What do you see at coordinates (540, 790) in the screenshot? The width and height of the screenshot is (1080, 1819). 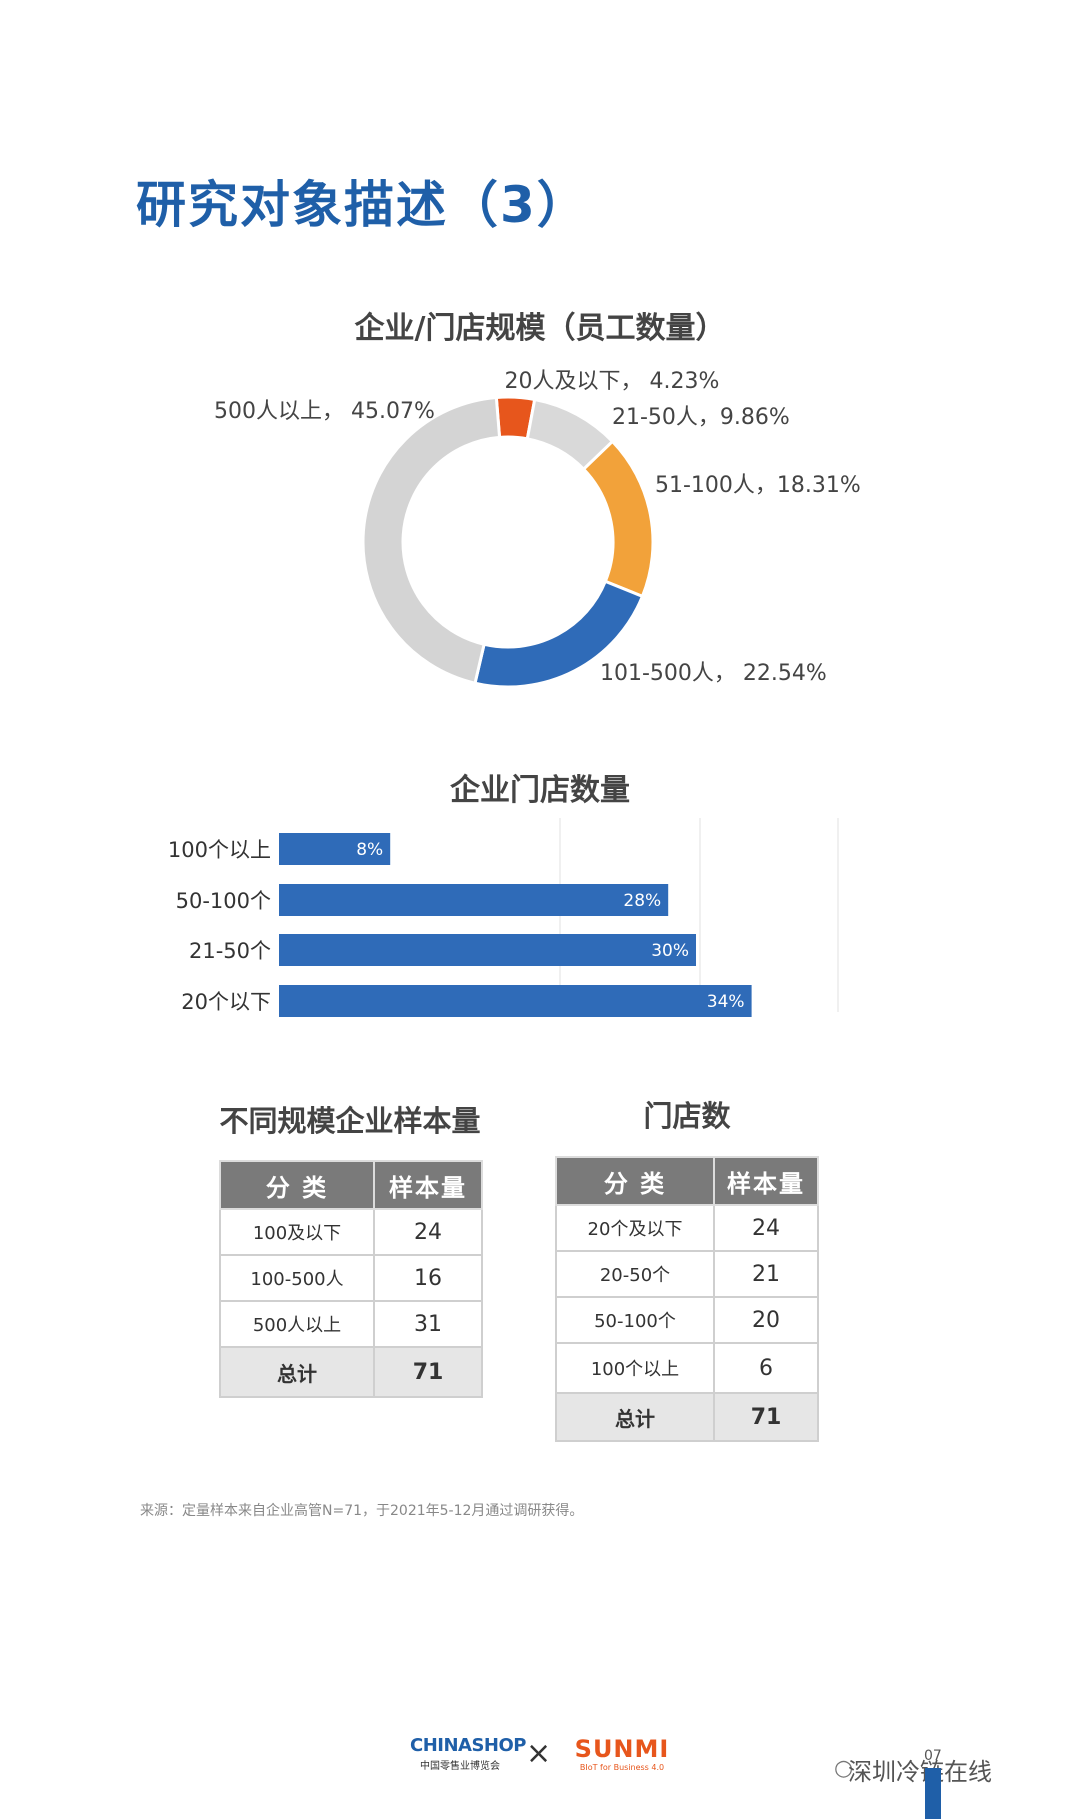 I see `bar-chart-title: 企业门店数量` at bounding box center [540, 790].